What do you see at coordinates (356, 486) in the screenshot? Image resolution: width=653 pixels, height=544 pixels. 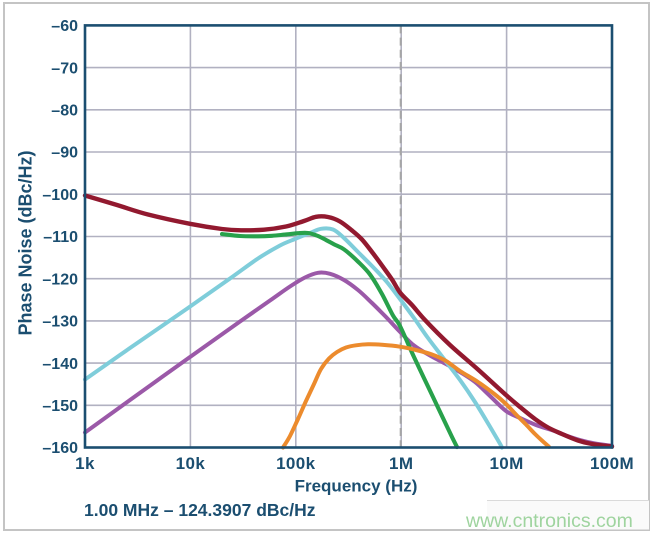 I see `svg-text: Frequency (Hz)` at bounding box center [356, 486].